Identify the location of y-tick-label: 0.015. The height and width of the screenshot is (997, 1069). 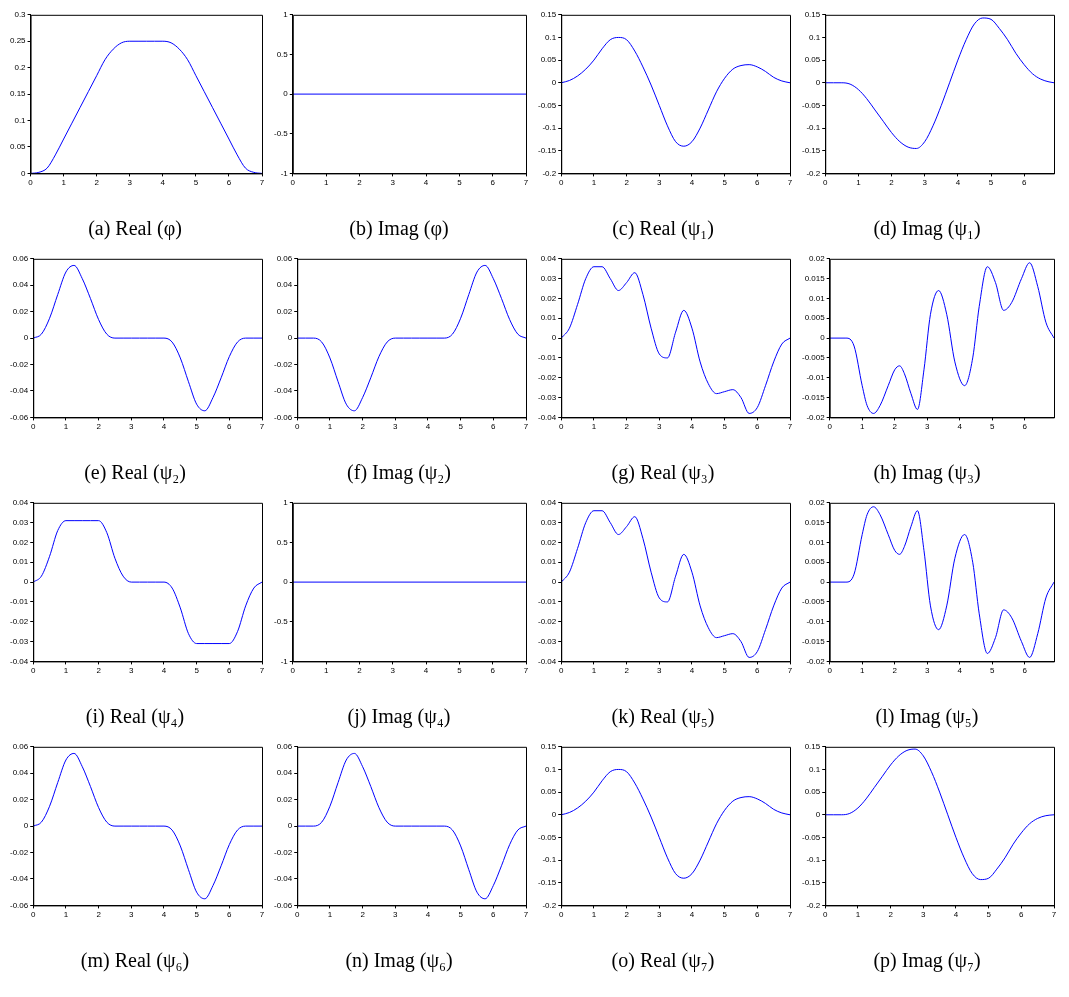
(815, 278).